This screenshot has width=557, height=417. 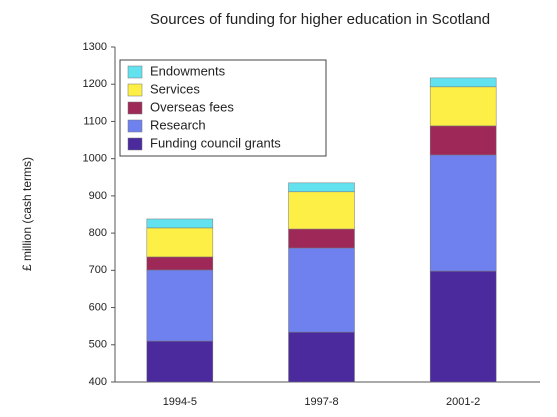 What do you see at coordinates (98, 345) in the screenshot?
I see `y-tick-label: 500` at bounding box center [98, 345].